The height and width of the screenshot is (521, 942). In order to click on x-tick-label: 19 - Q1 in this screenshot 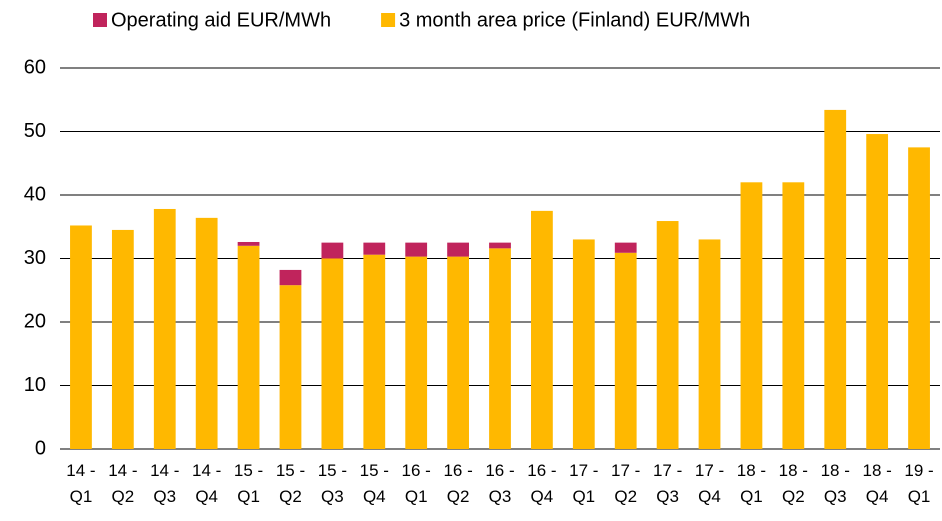, I will do `click(919, 483)`.